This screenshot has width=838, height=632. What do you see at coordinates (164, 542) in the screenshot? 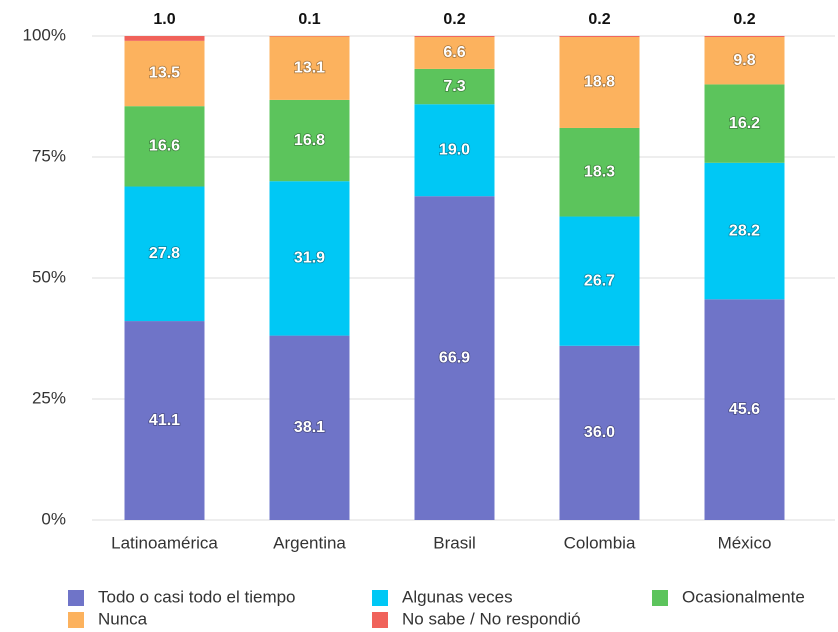
I see `x-tick-label: Latinoamérica` at bounding box center [164, 542].